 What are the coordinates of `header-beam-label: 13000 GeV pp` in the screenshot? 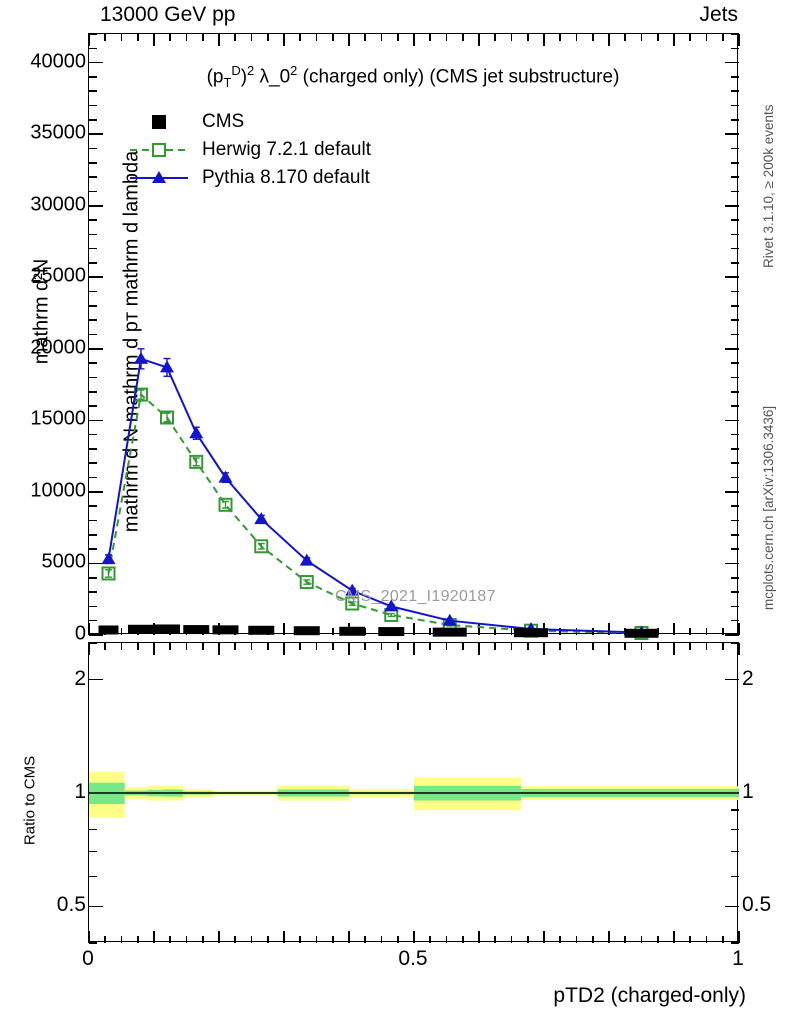 It's located at (168, 14).